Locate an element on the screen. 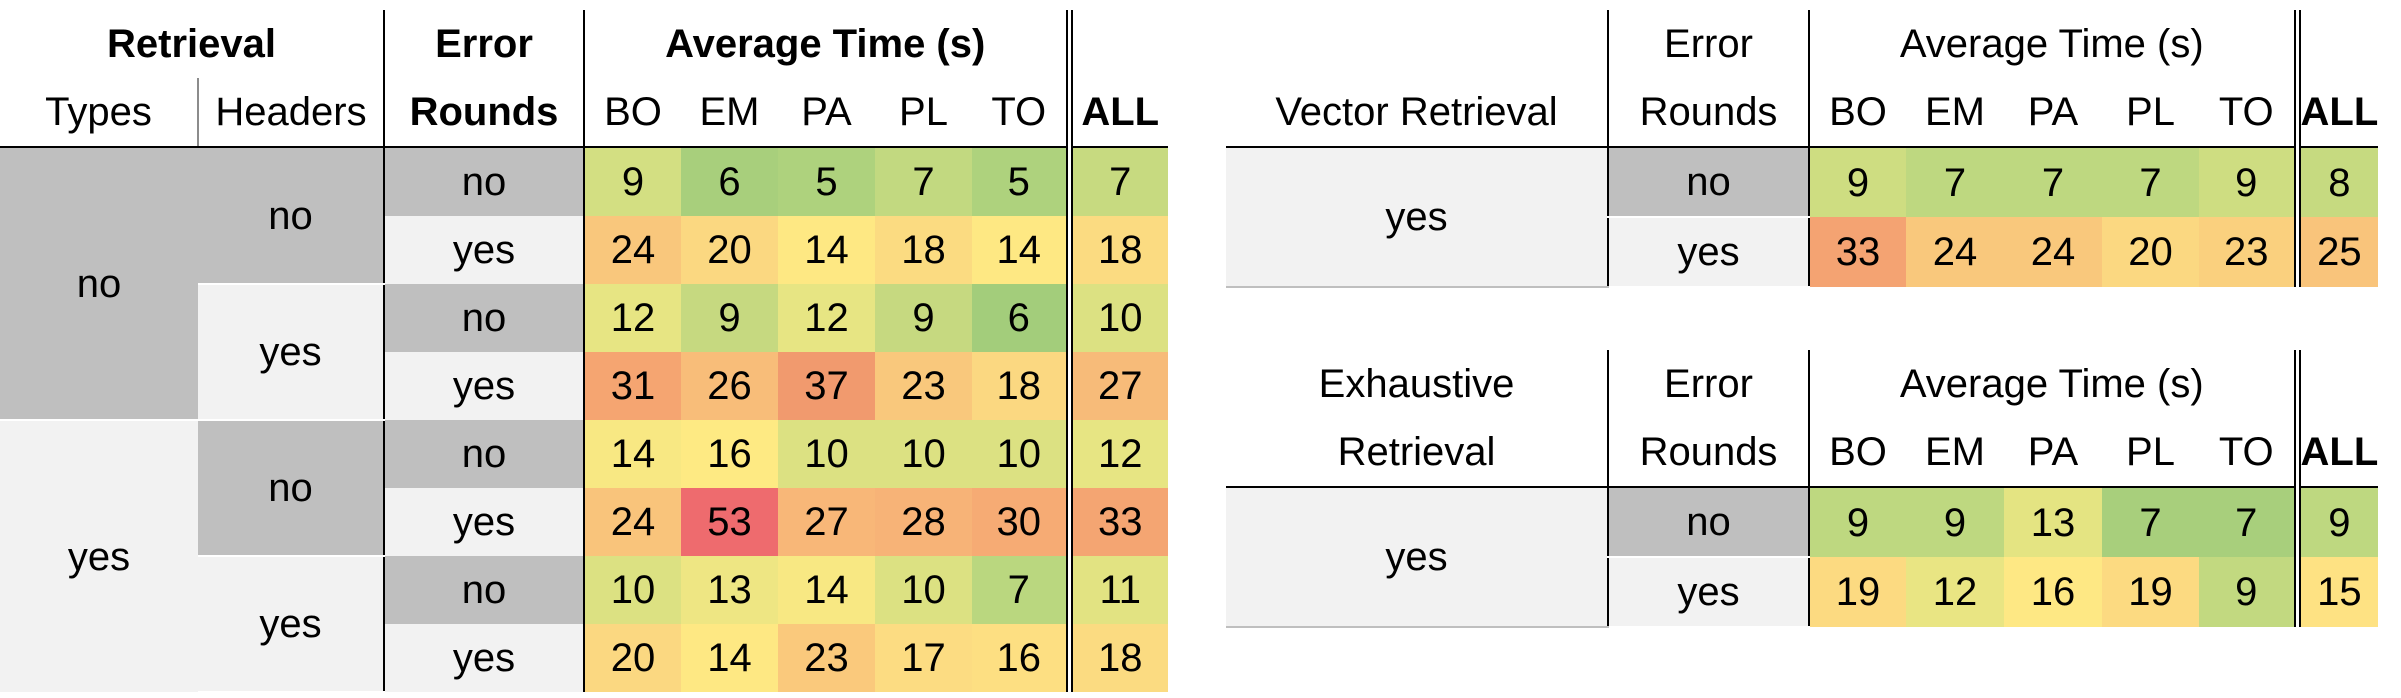 The image size is (2401, 698). header-row-top: Error Average Time (s) is located at coordinates (1802, 44).